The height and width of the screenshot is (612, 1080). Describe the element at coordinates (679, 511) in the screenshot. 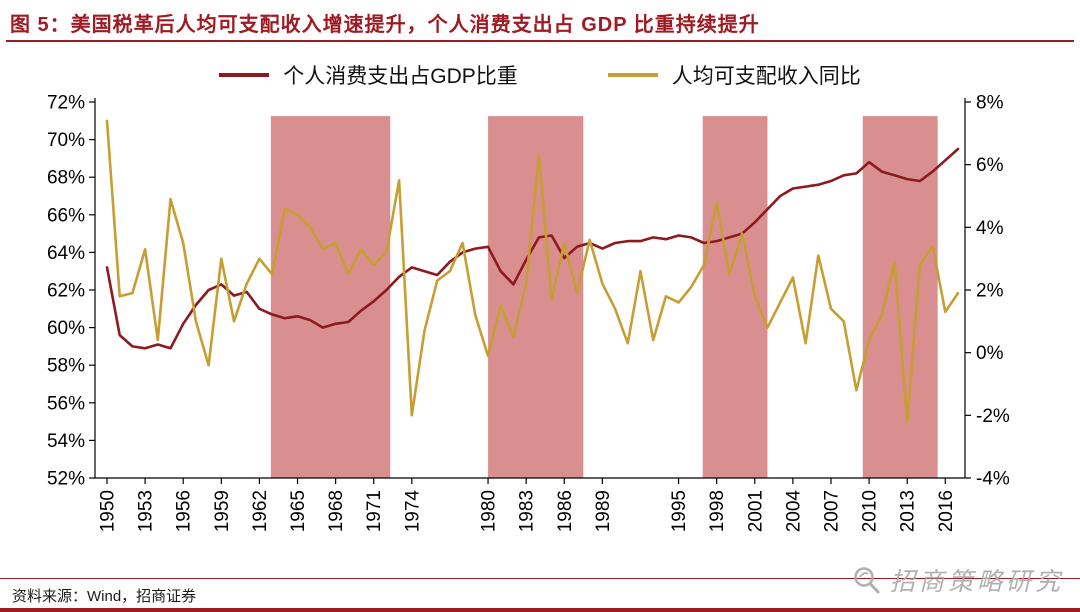

I see `x-axis-label: 1995` at that location.